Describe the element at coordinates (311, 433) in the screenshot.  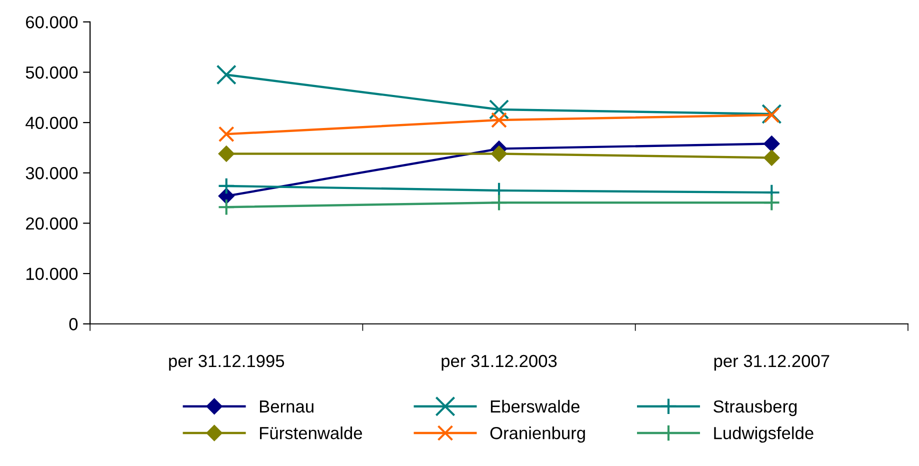
I see `legend-label: Fürstenwalde` at that location.